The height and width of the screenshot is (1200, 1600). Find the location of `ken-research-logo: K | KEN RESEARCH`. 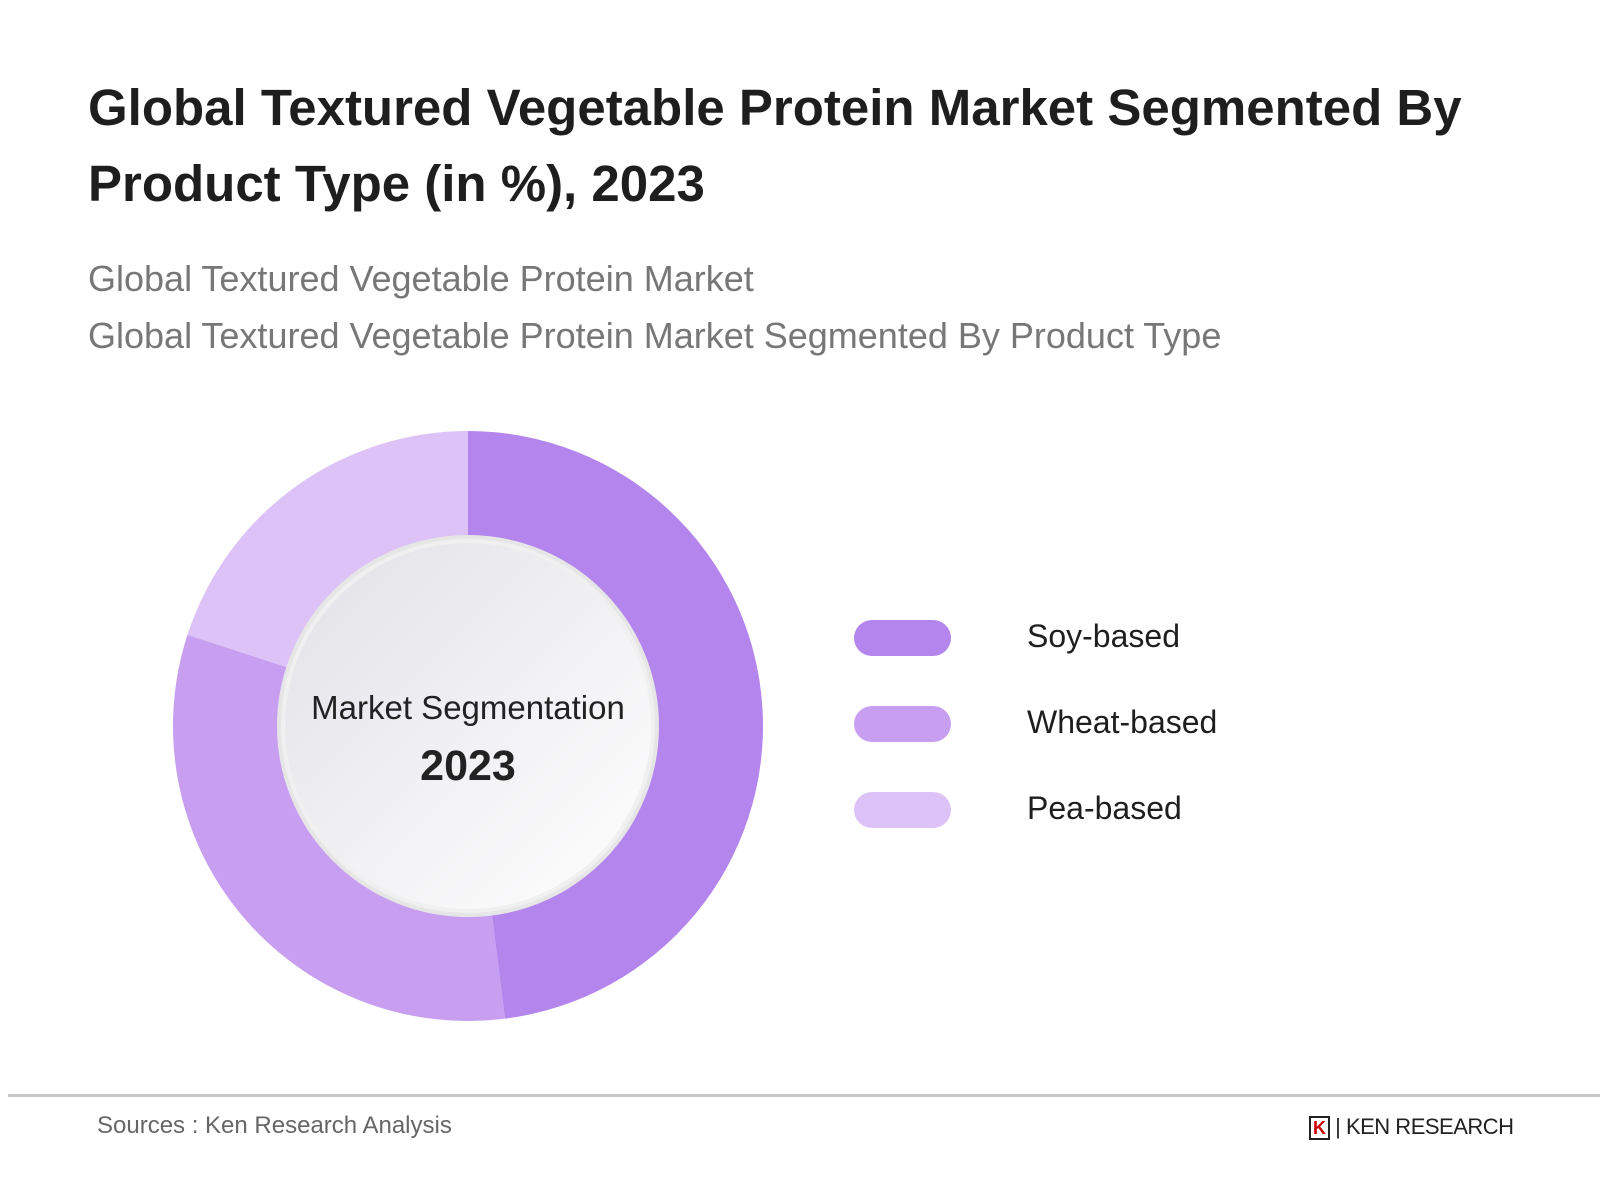

ken-research-logo: K | KEN RESEARCH is located at coordinates (1411, 1127).